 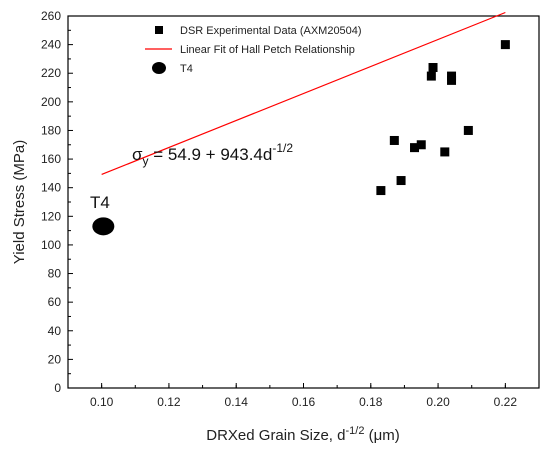 I want to click on y-tick-label: 120, so click(x=51, y=216).